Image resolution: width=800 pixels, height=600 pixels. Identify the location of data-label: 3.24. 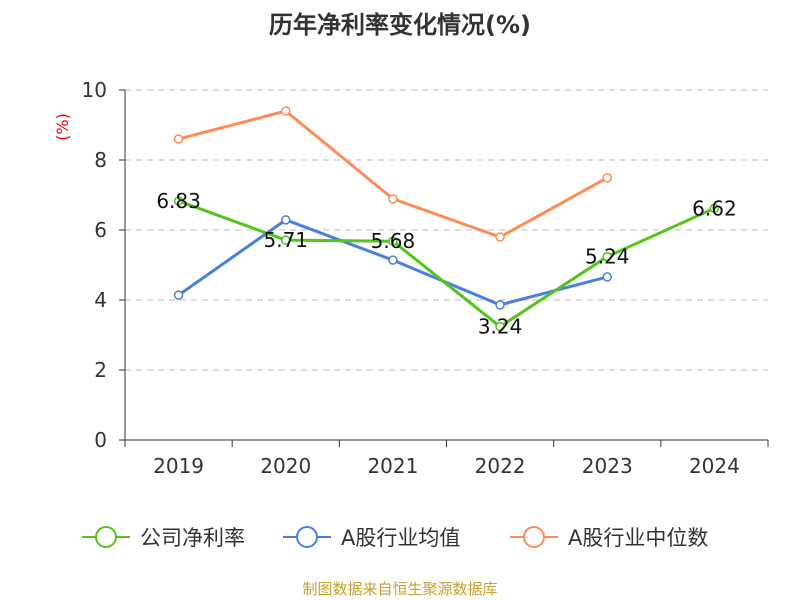
(500, 327).